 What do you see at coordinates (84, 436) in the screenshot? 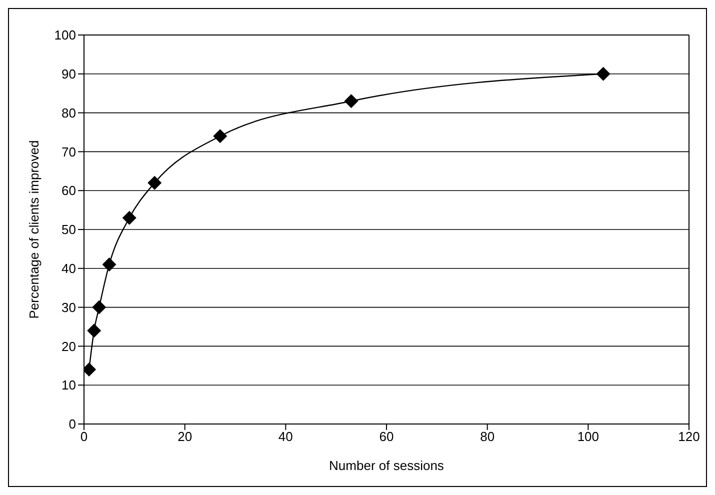
I see `x-tick-label: 0` at bounding box center [84, 436].